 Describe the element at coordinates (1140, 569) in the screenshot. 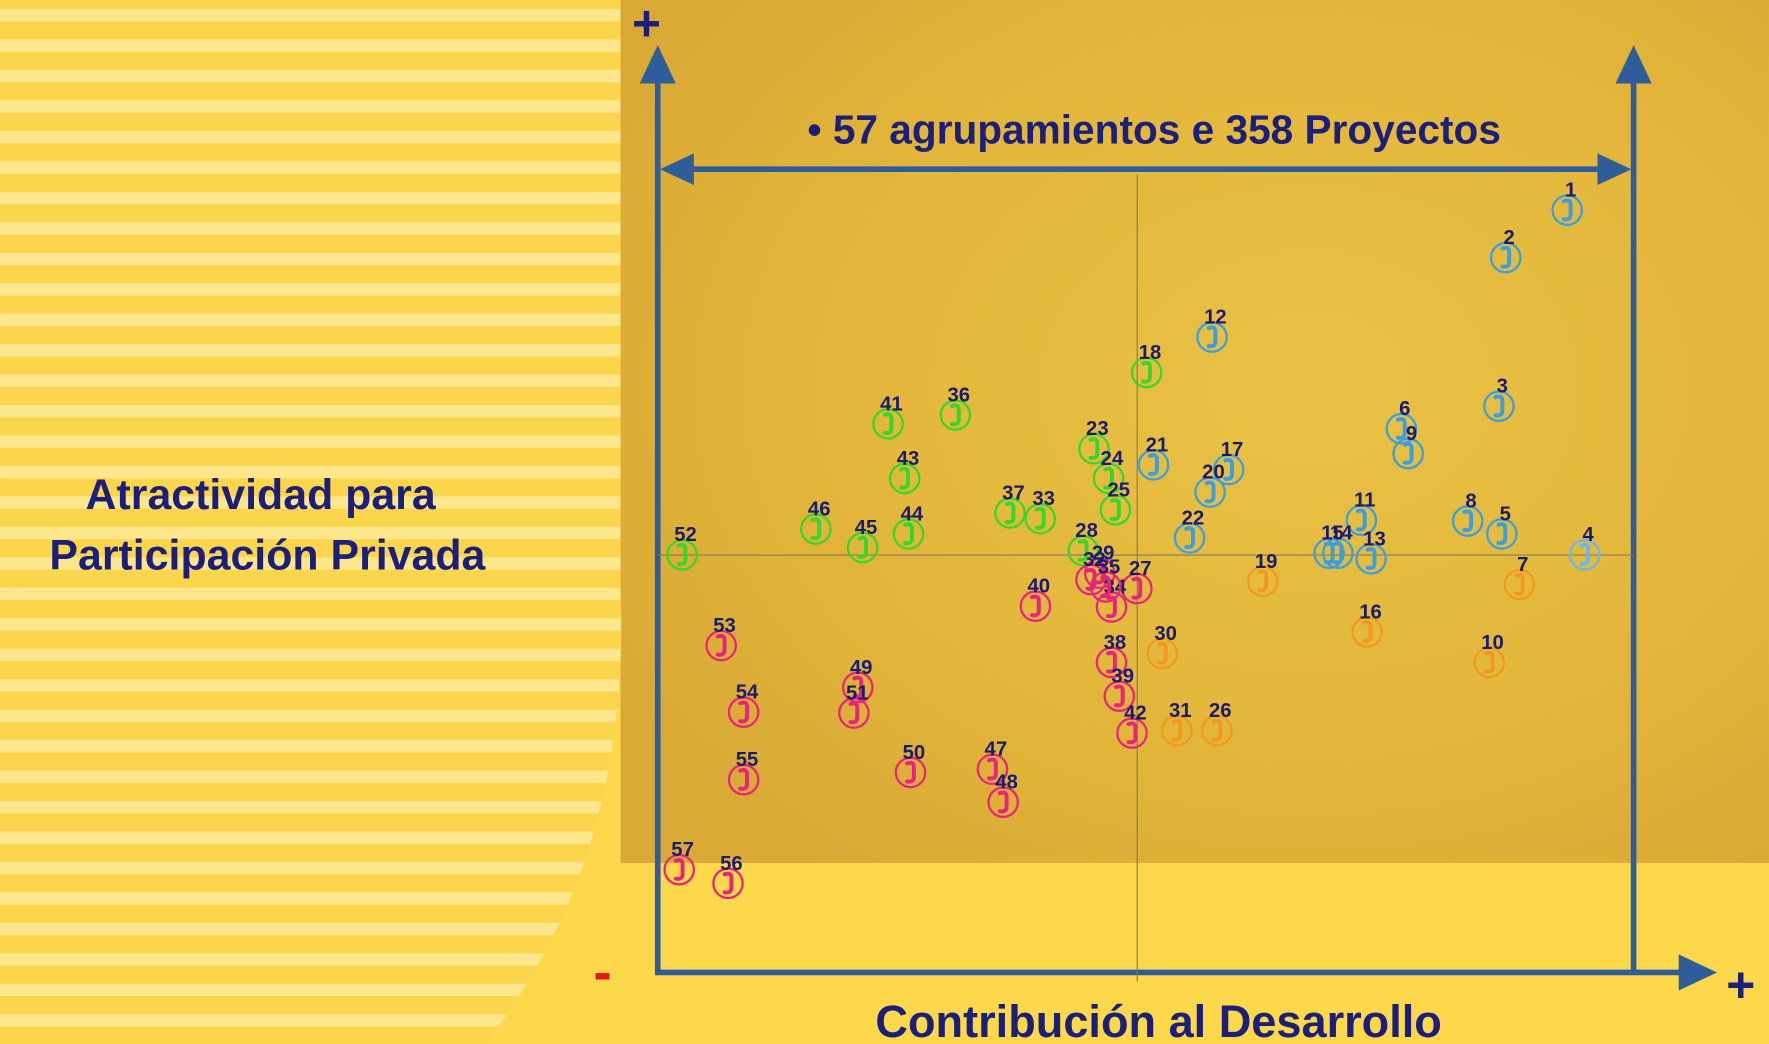

I see `point-label: 27` at that location.